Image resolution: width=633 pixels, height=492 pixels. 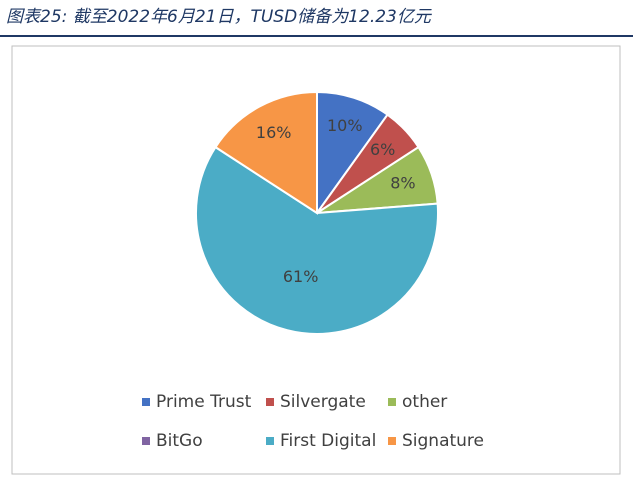 What do you see at coordinates (179, 441) in the screenshot?
I see `legend-label: BitGo` at bounding box center [179, 441].